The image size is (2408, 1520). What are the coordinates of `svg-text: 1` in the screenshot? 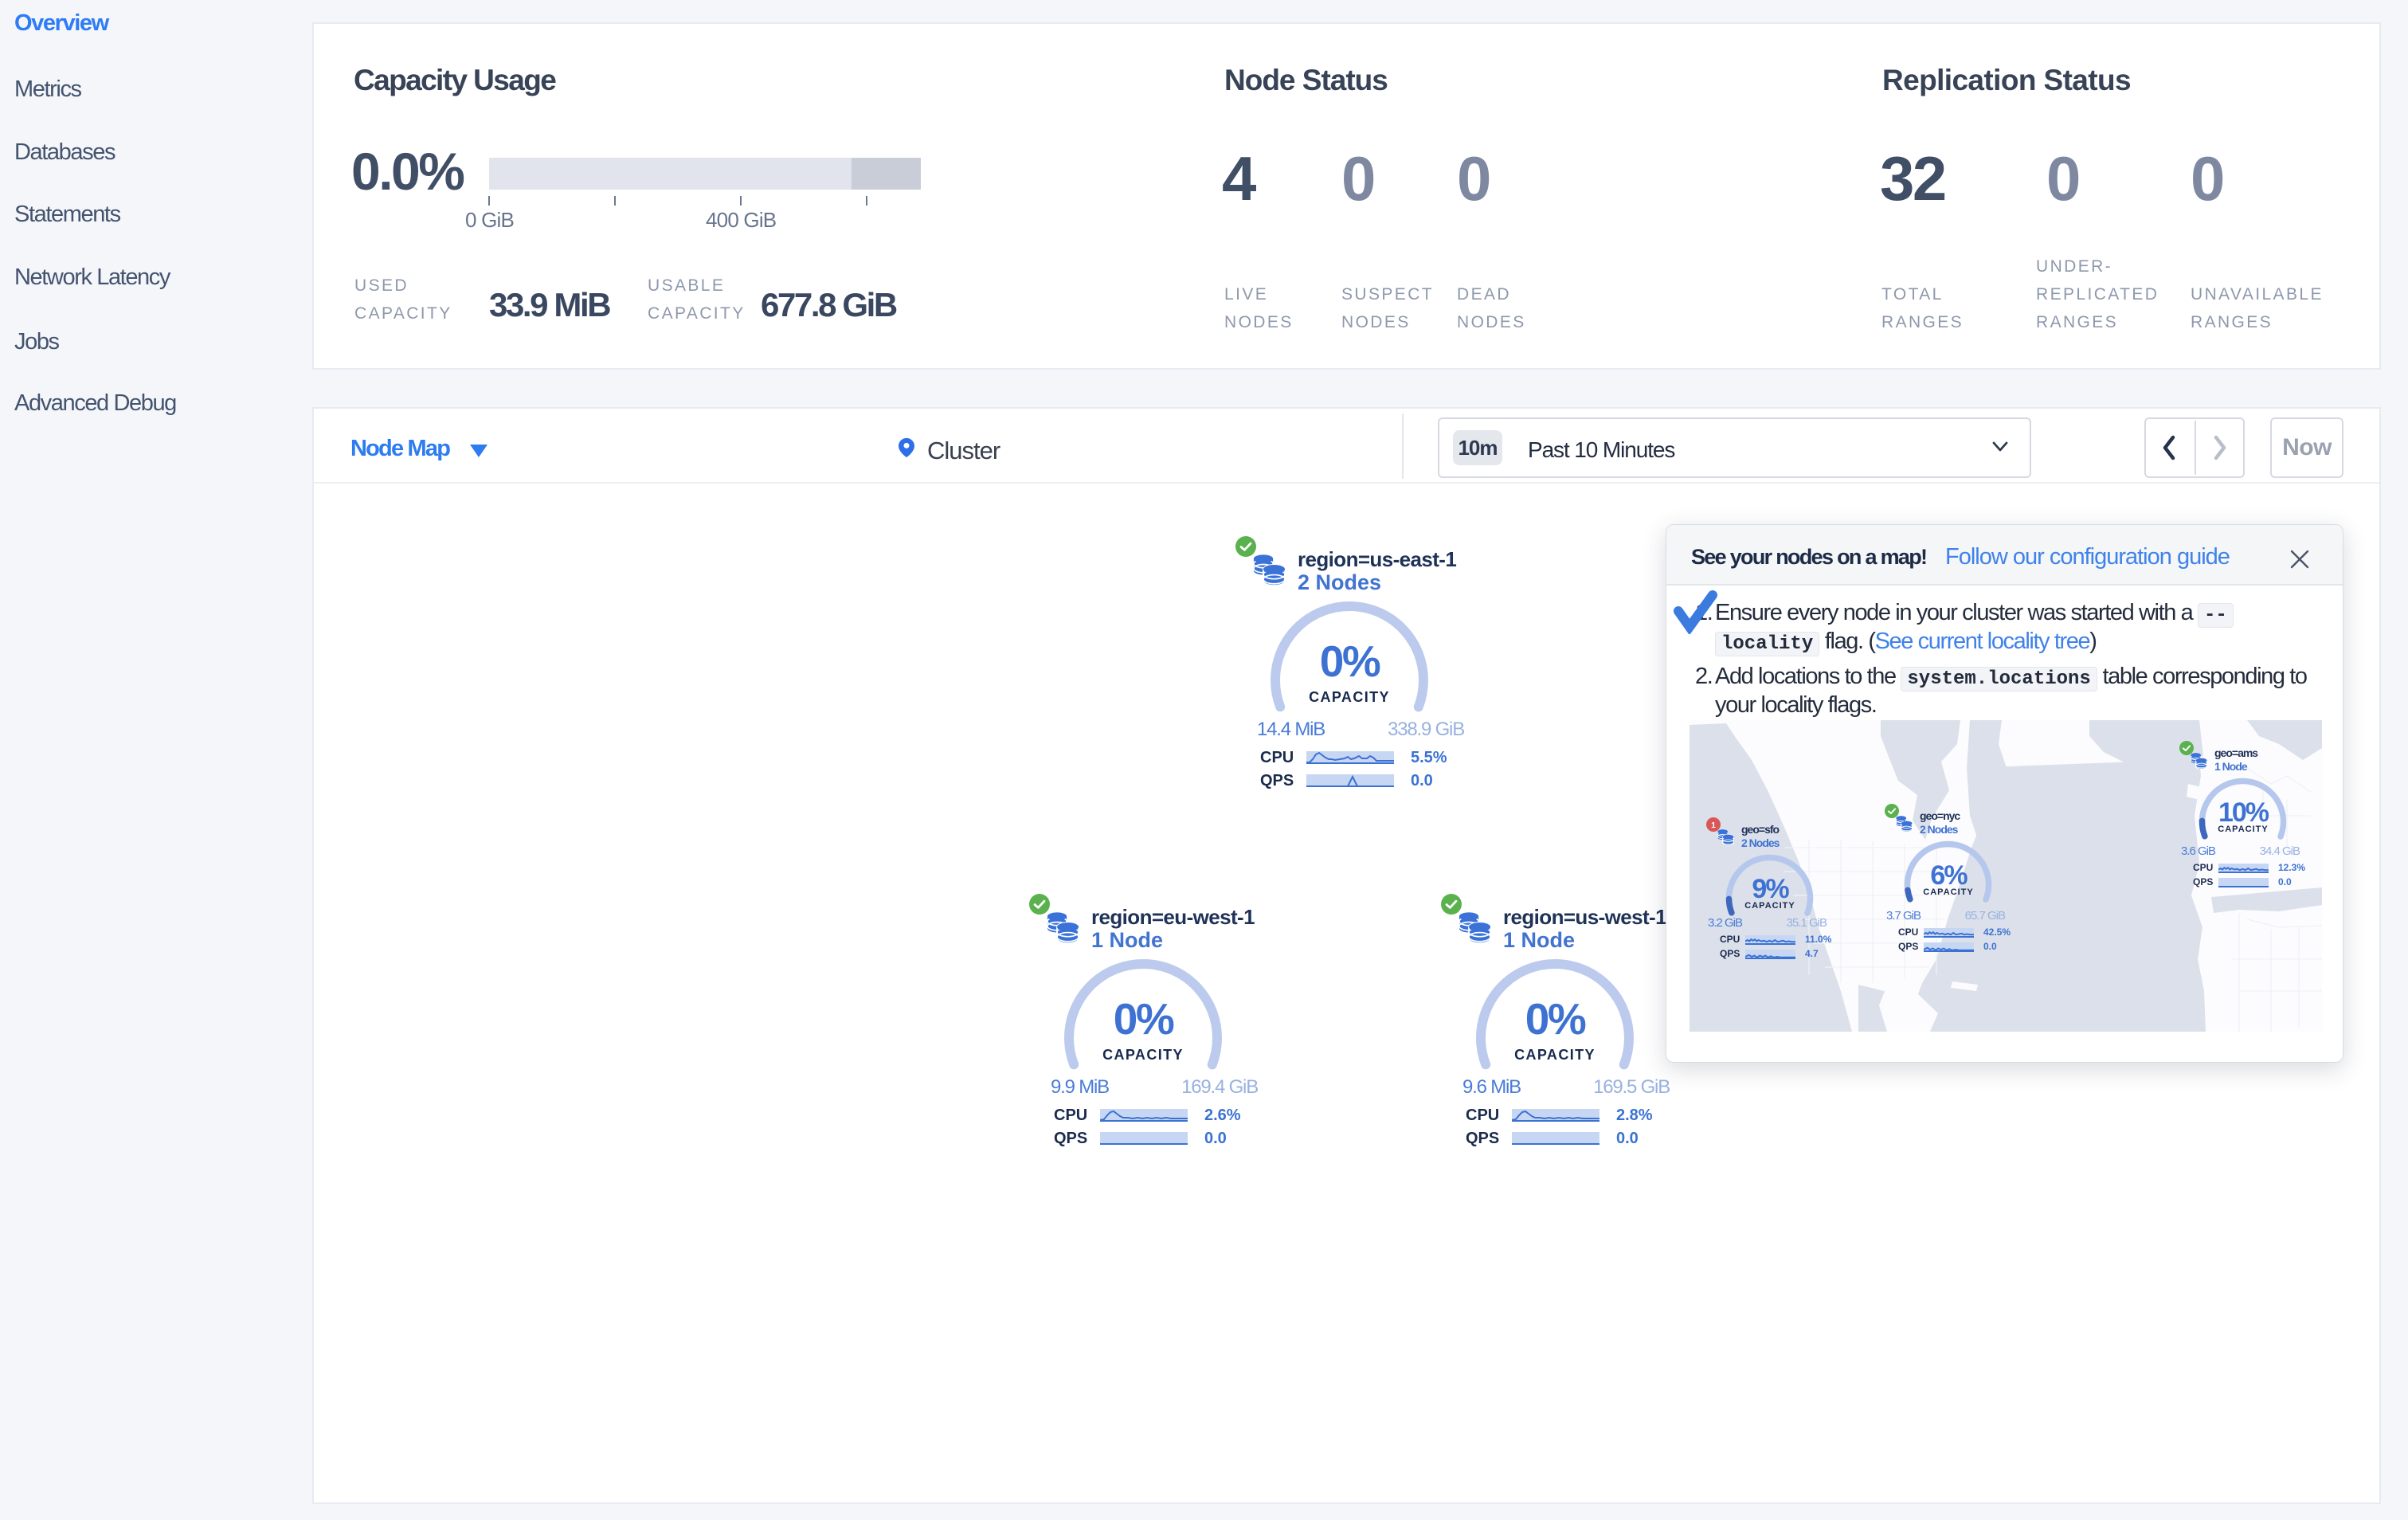 It's located at (1714, 825).